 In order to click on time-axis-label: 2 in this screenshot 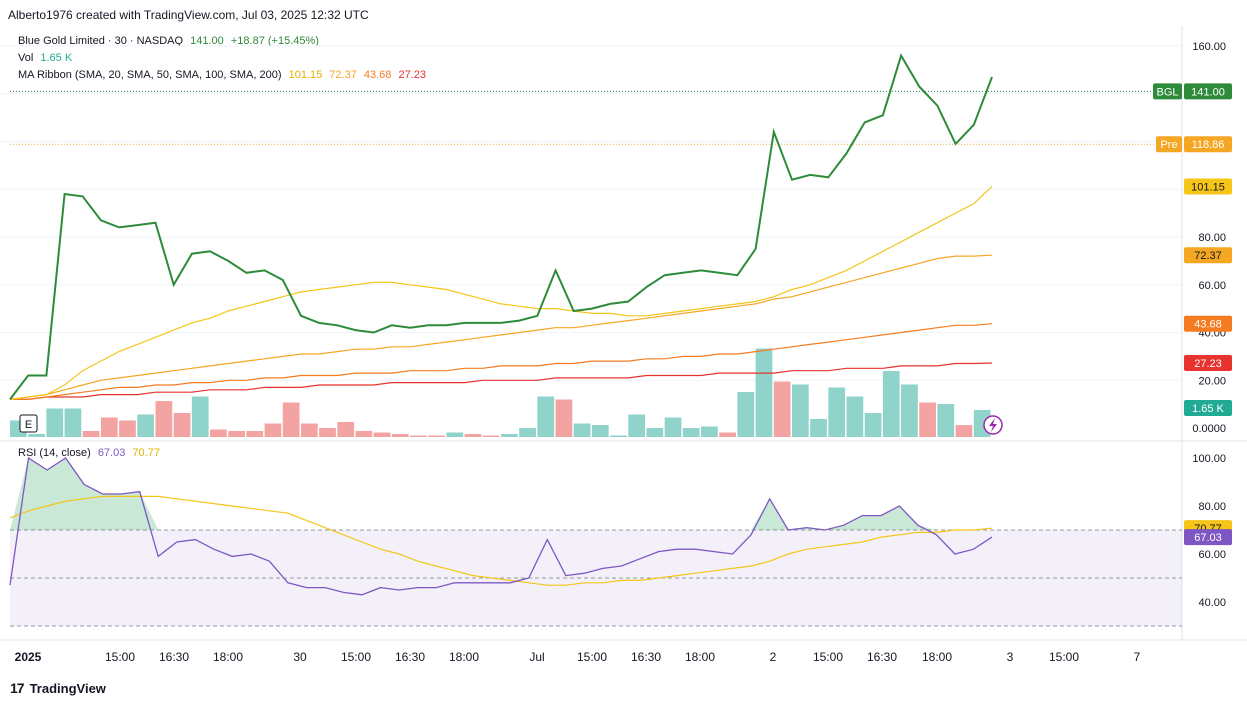, I will do `click(773, 657)`.